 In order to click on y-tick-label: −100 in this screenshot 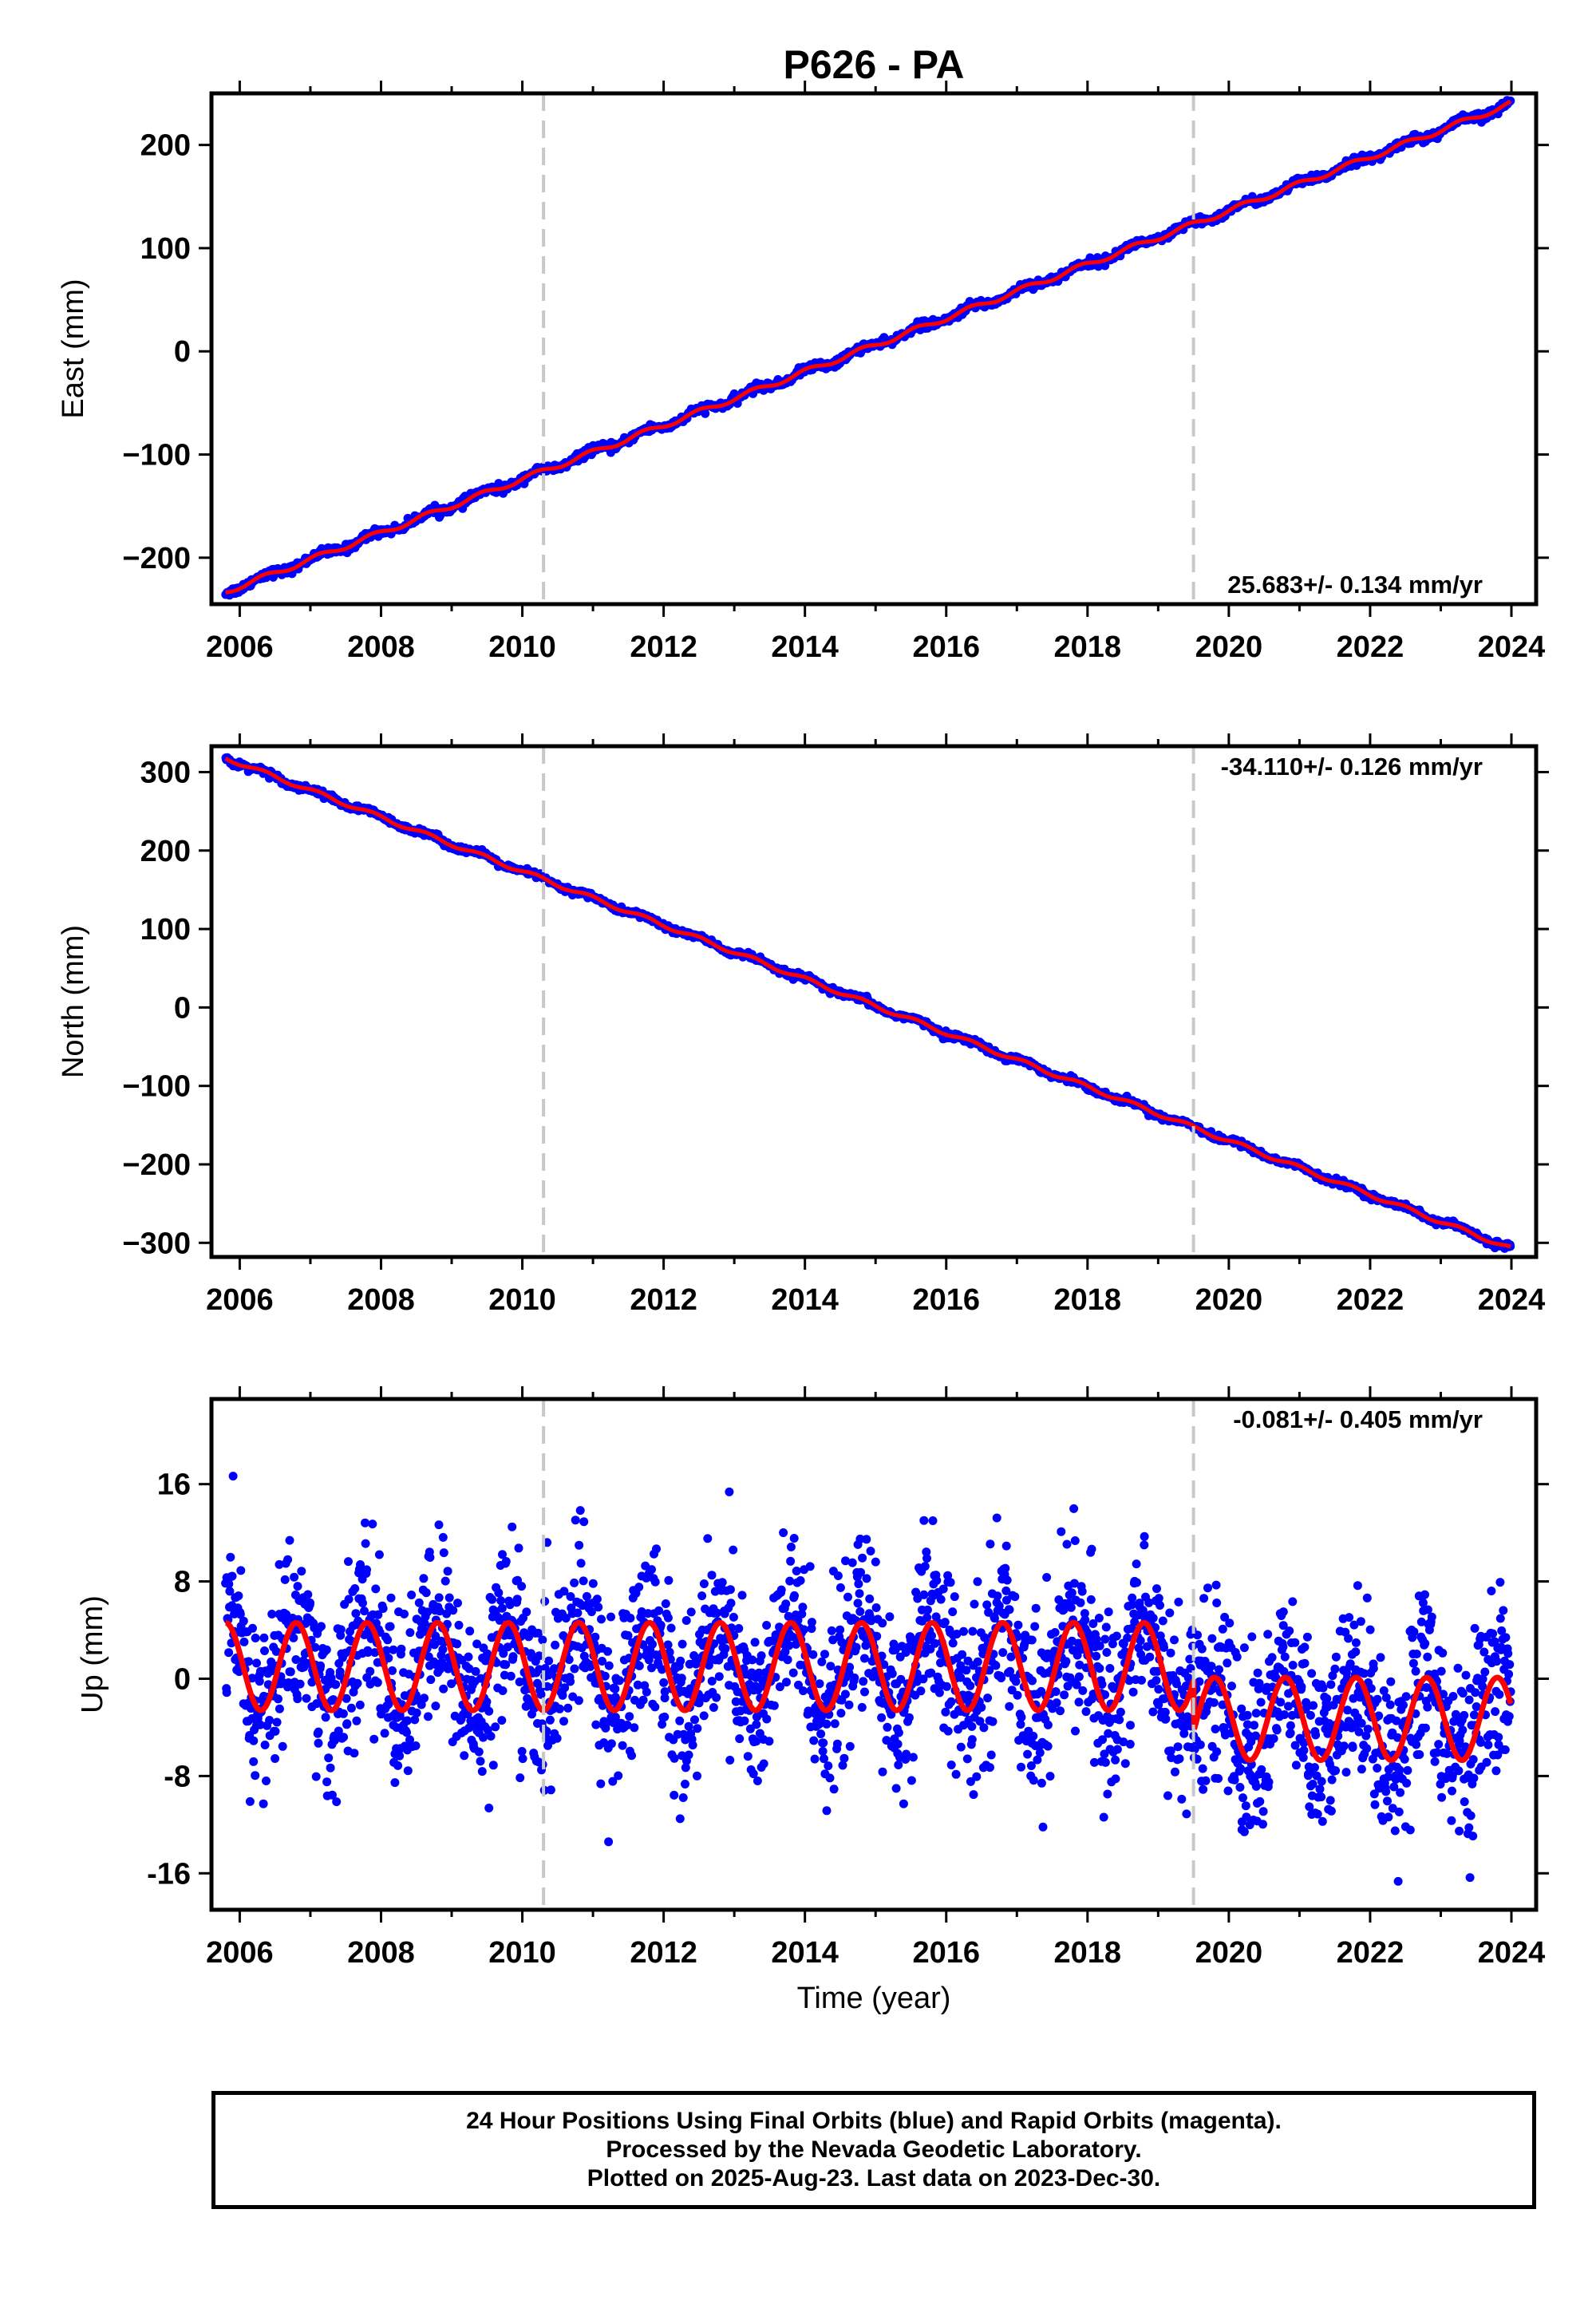, I will do `click(156, 455)`.